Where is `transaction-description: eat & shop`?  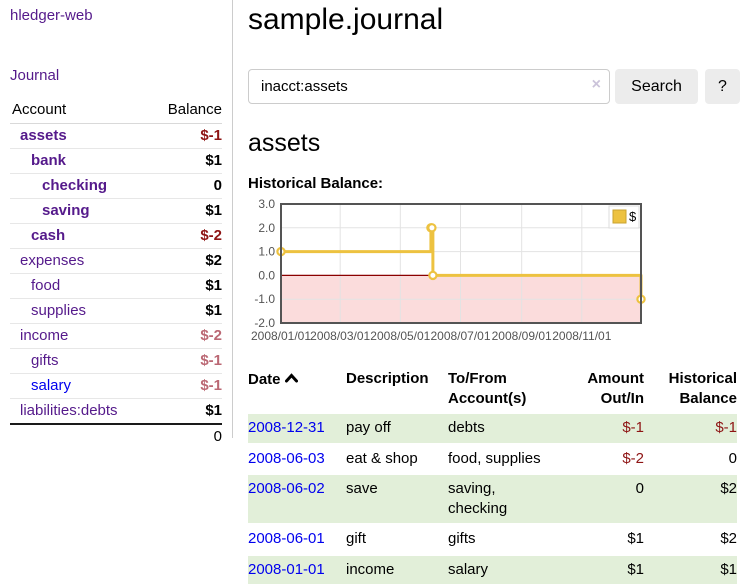
transaction-description: eat & shop is located at coordinates (397, 459).